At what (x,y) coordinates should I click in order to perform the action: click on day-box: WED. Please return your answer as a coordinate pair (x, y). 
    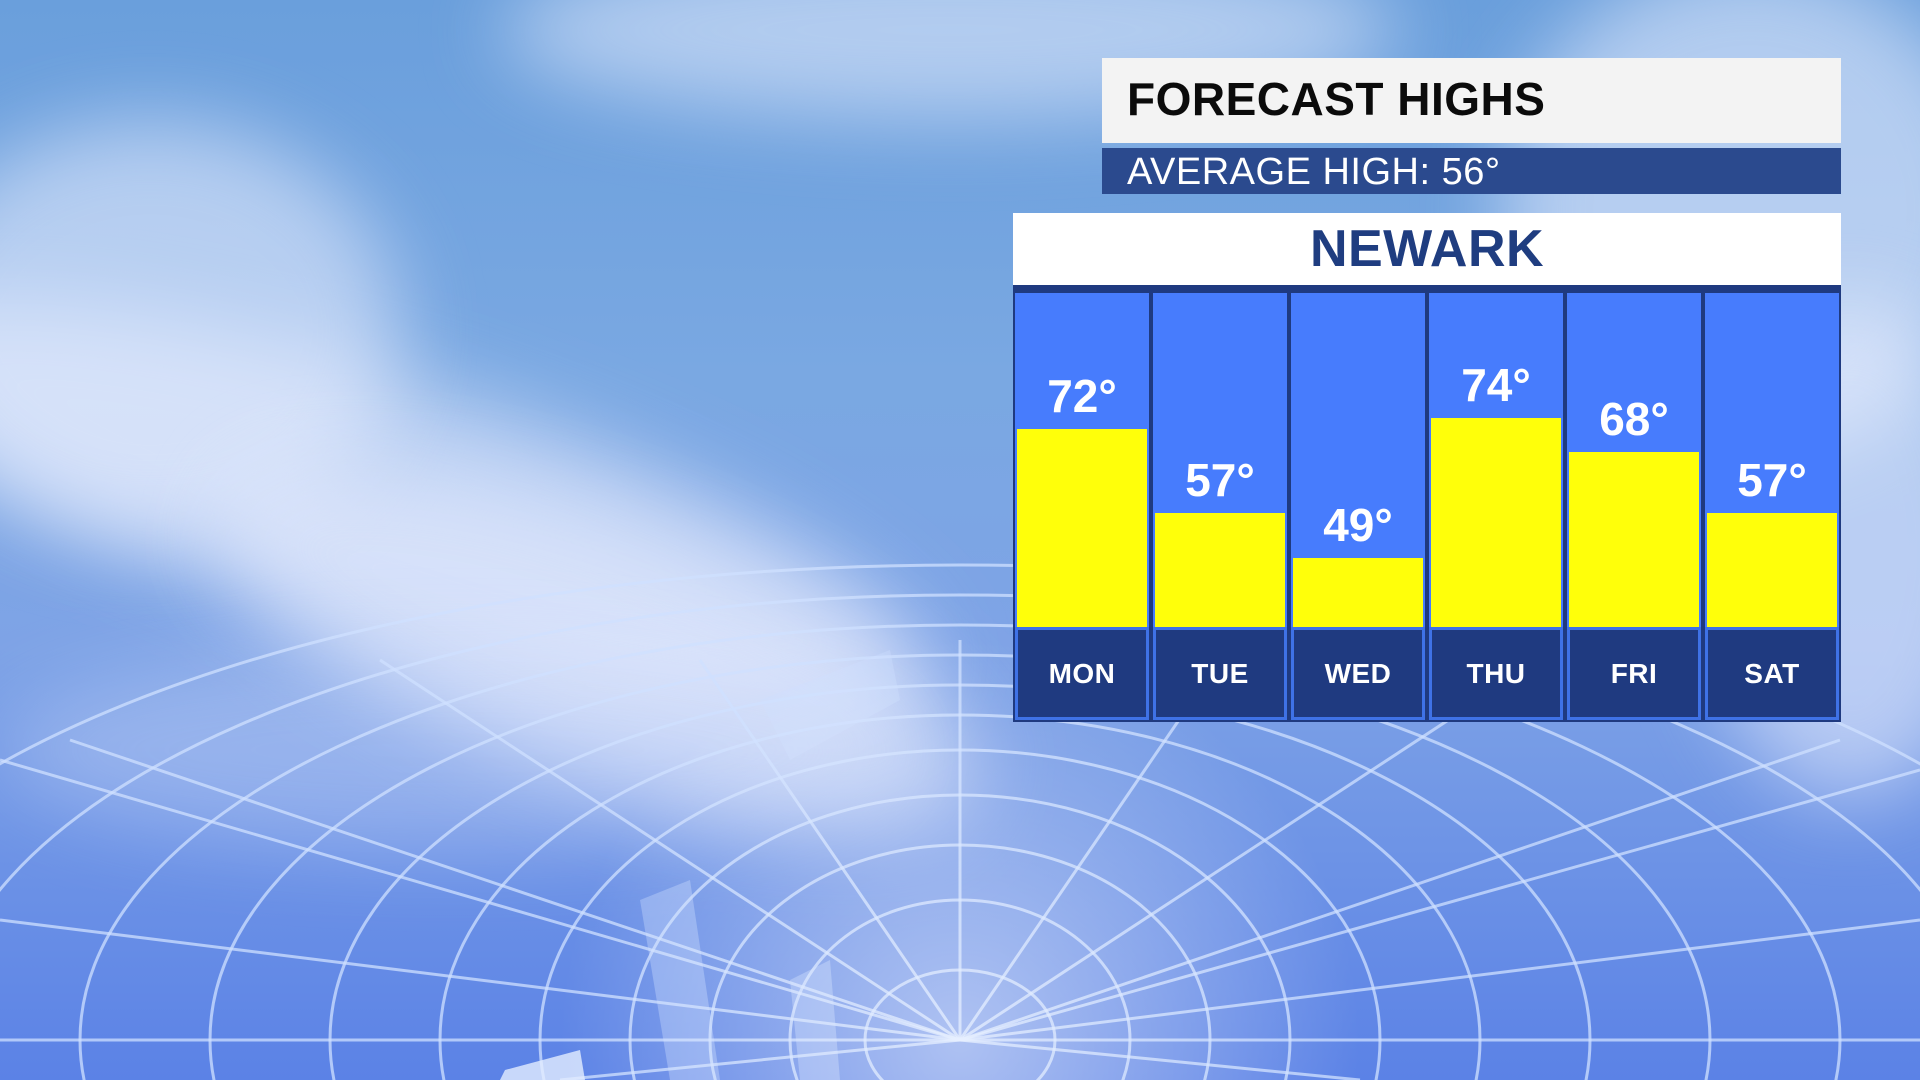
    Looking at the image, I should click on (1358, 673).